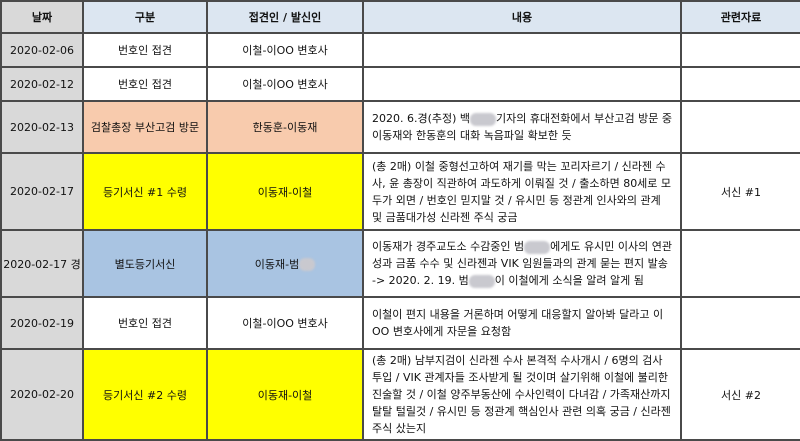 The width and height of the screenshot is (800, 441). Describe the element at coordinates (740, 17) in the screenshot. I see `header-ref: 관련자료` at that location.